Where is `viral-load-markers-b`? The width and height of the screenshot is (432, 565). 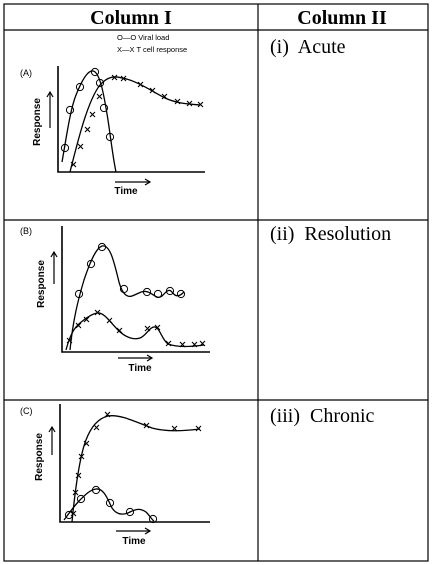
viral-load-markers-b is located at coordinates (130, 270).